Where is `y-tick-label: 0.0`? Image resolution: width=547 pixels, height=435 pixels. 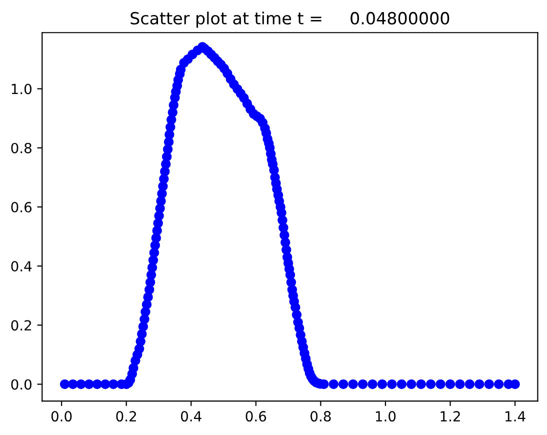 y-tick-label: 0.0 is located at coordinates (21, 384).